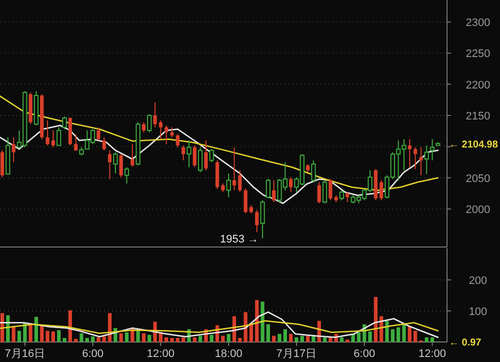 Image resolution: width=500 pixels, height=362 pixels. Describe the element at coordinates (228, 354) in the screenshot. I see `x-tick-label: 18:00` at that location.